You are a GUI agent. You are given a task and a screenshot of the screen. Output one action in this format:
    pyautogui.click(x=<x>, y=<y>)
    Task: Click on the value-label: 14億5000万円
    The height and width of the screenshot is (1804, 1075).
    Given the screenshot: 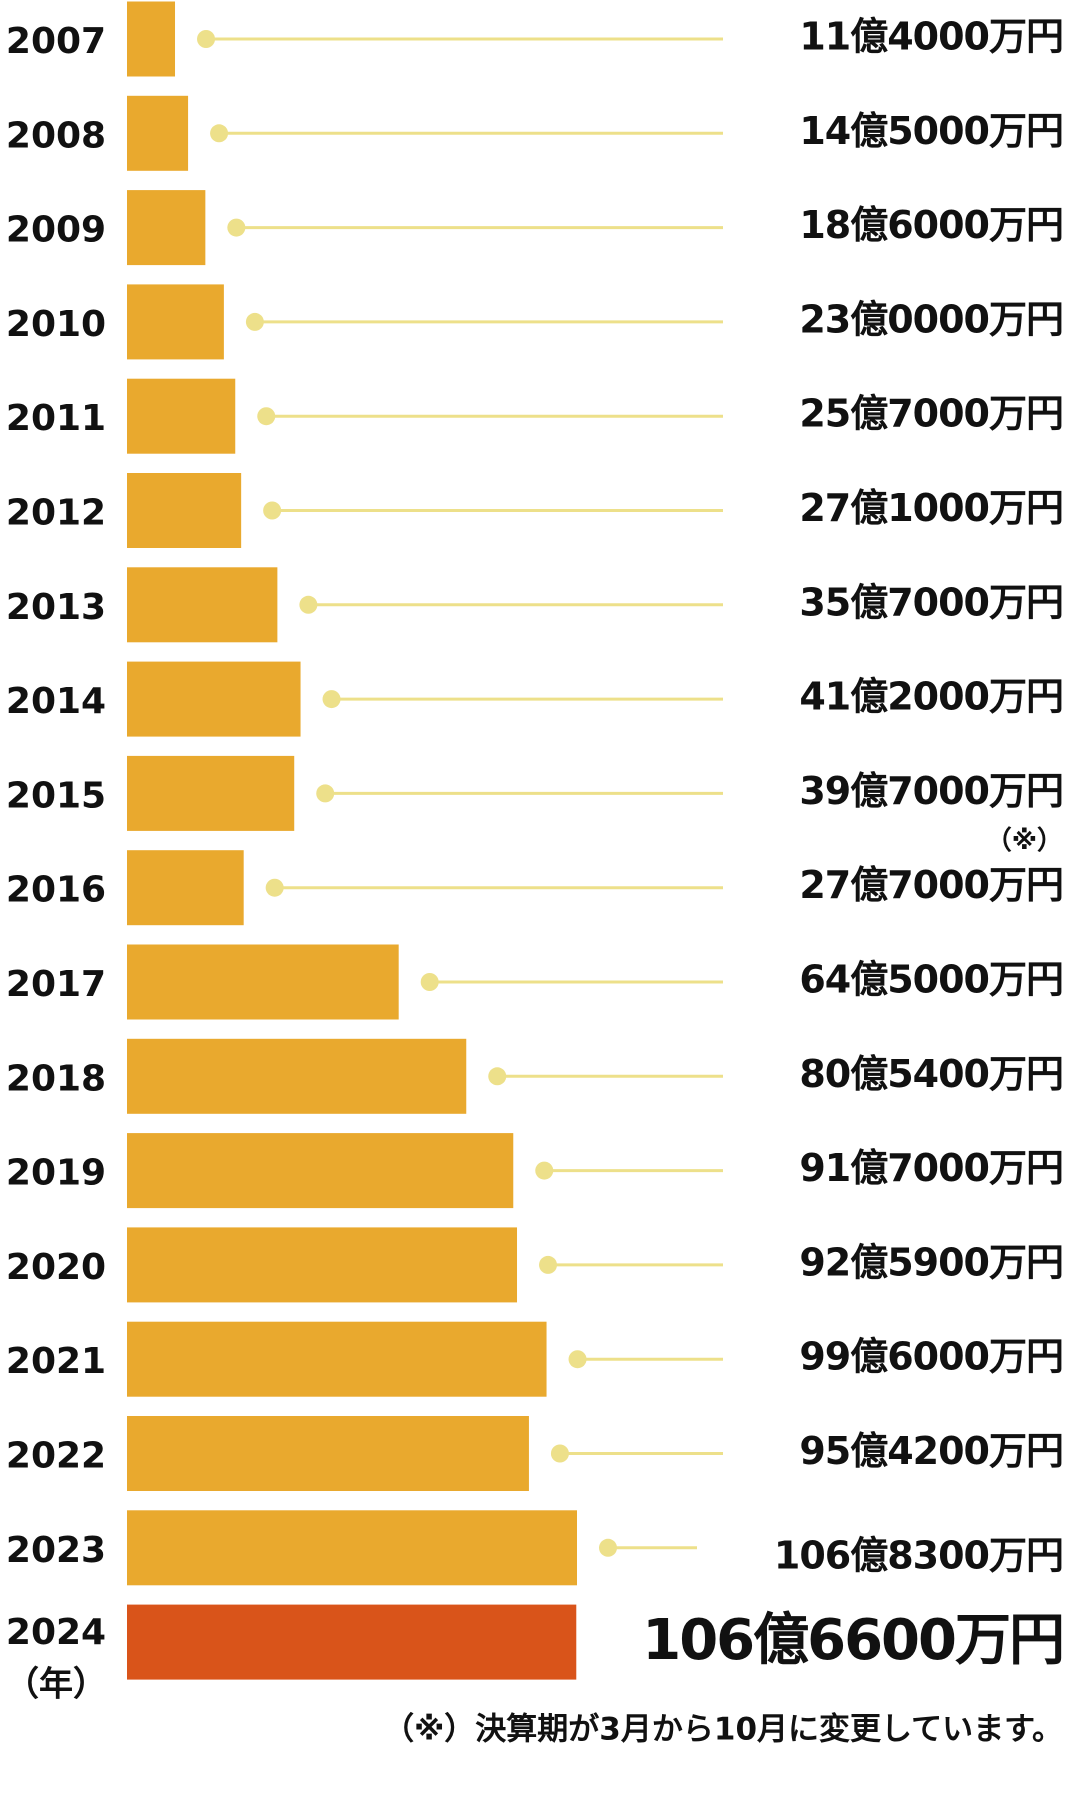 What is the action you would take?
    pyautogui.click(x=931, y=131)
    